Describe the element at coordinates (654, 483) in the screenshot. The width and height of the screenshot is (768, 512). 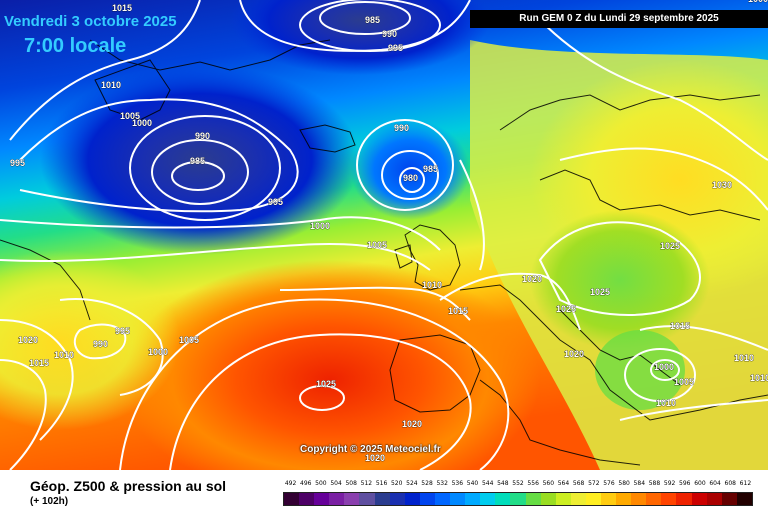
I see `legend-label: 588` at that location.